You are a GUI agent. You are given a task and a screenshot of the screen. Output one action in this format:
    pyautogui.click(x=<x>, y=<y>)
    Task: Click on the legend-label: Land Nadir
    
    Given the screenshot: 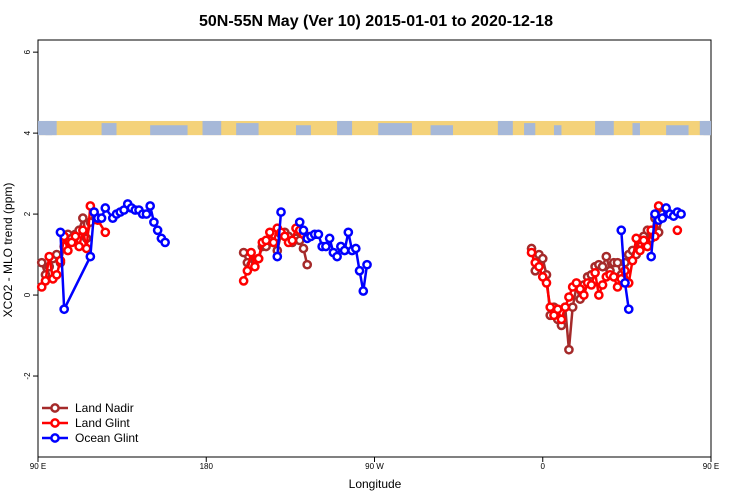 What is the action you would take?
    pyautogui.click(x=104, y=408)
    